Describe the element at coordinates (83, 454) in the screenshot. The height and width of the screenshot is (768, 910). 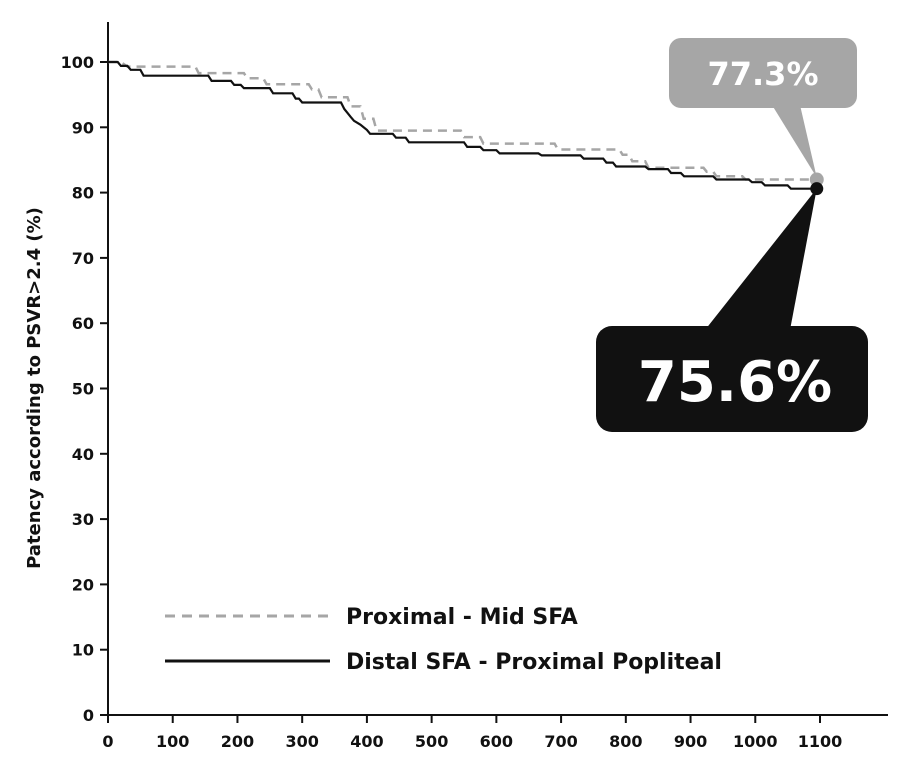
I see `y-tick-label: 40` at that location.